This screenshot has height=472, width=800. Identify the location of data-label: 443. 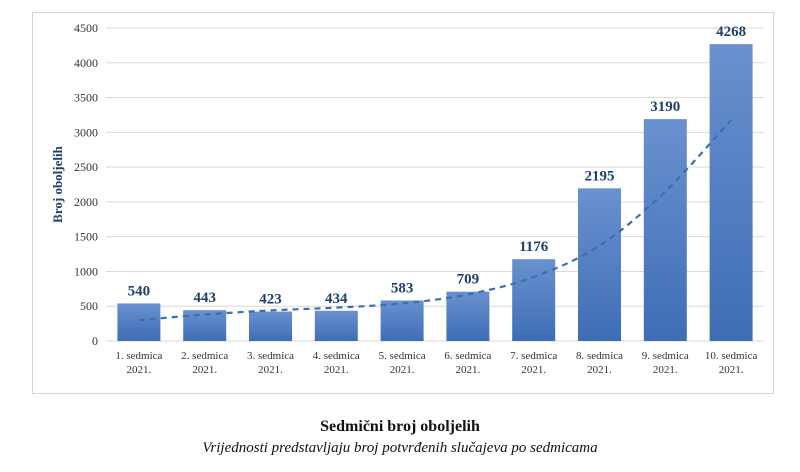
(204, 298).